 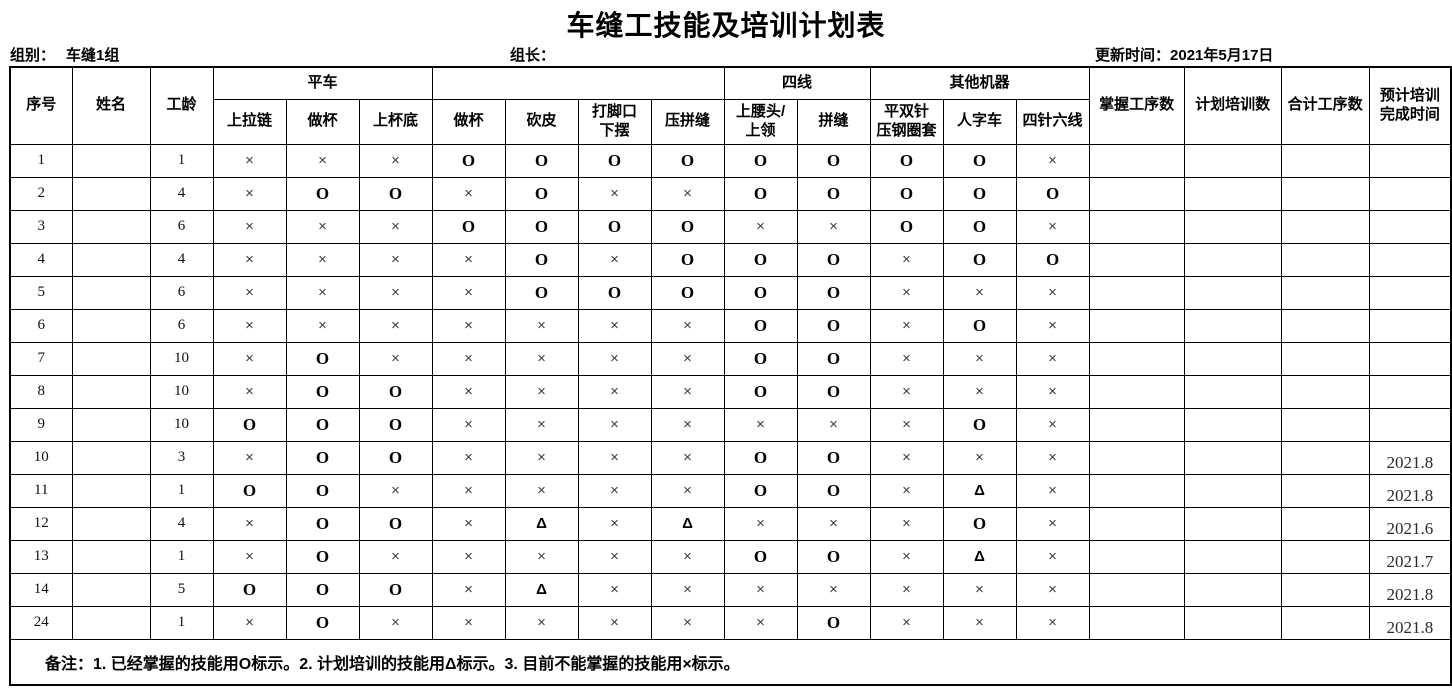 What do you see at coordinates (181, 105) in the screenshot?
I see `header-years: 工龄` at bounding box center [181, 105].